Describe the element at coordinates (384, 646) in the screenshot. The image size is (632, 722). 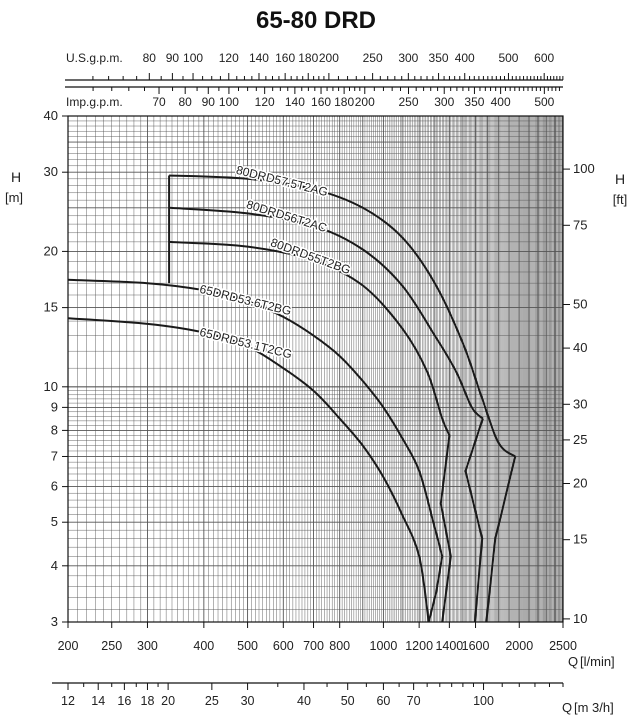
I see `x-tick-label: 1000` at that location.